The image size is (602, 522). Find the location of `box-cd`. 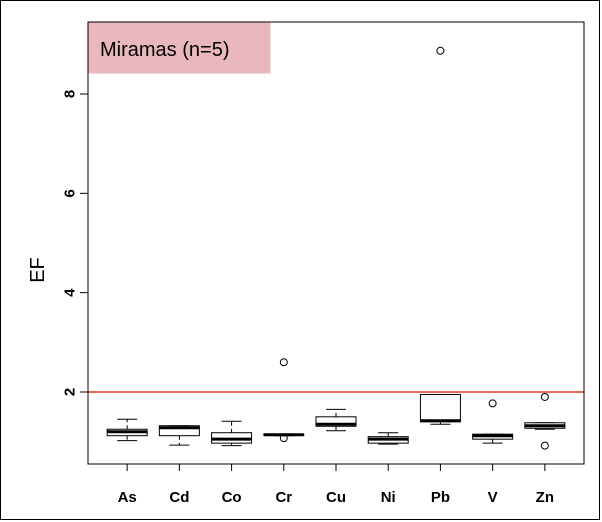

box-cd is located at coordinates (179, 435).